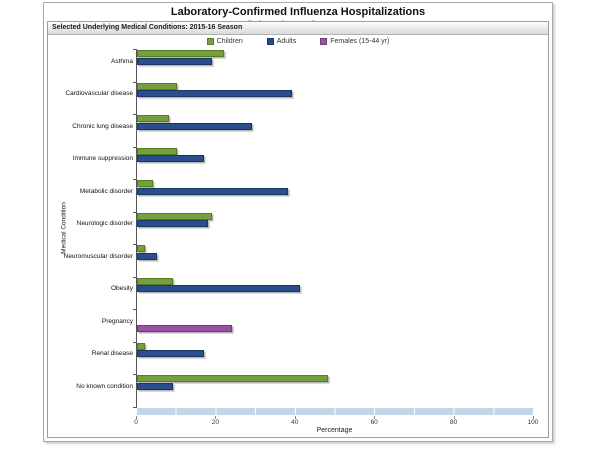  What do you see at coordinates (229, 41) in the screenshot?
I see `legend-label: Children` at bounding box center [229, 41].